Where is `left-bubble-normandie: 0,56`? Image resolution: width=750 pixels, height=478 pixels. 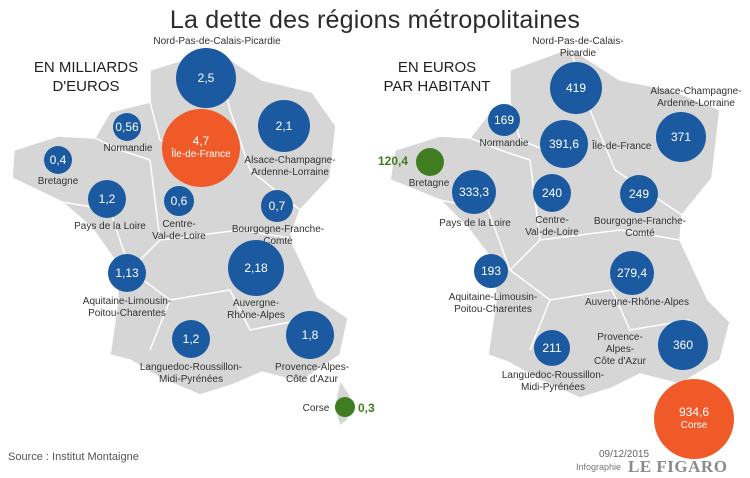
left-bubble-normandie: 0,56 is located at coordinates (127, 127).